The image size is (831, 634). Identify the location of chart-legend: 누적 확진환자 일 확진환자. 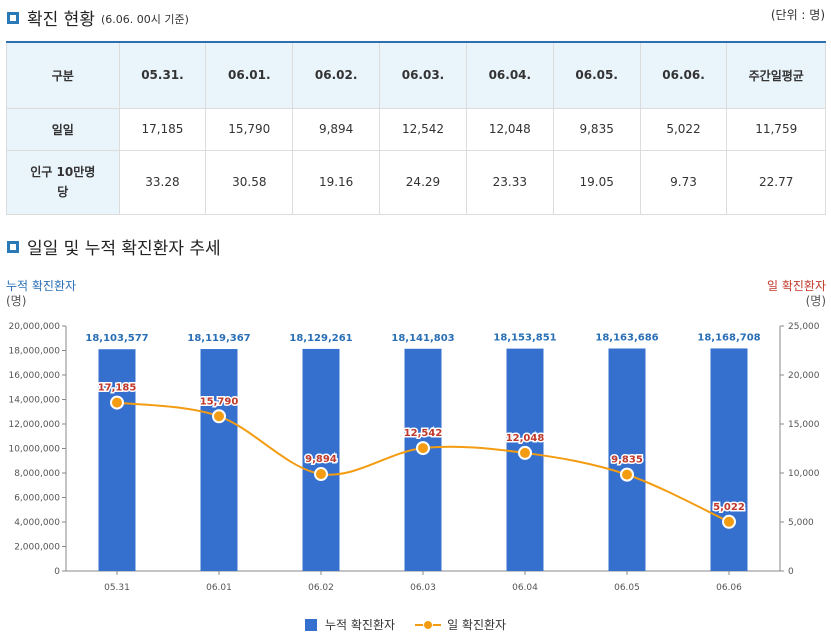
(405, 624).